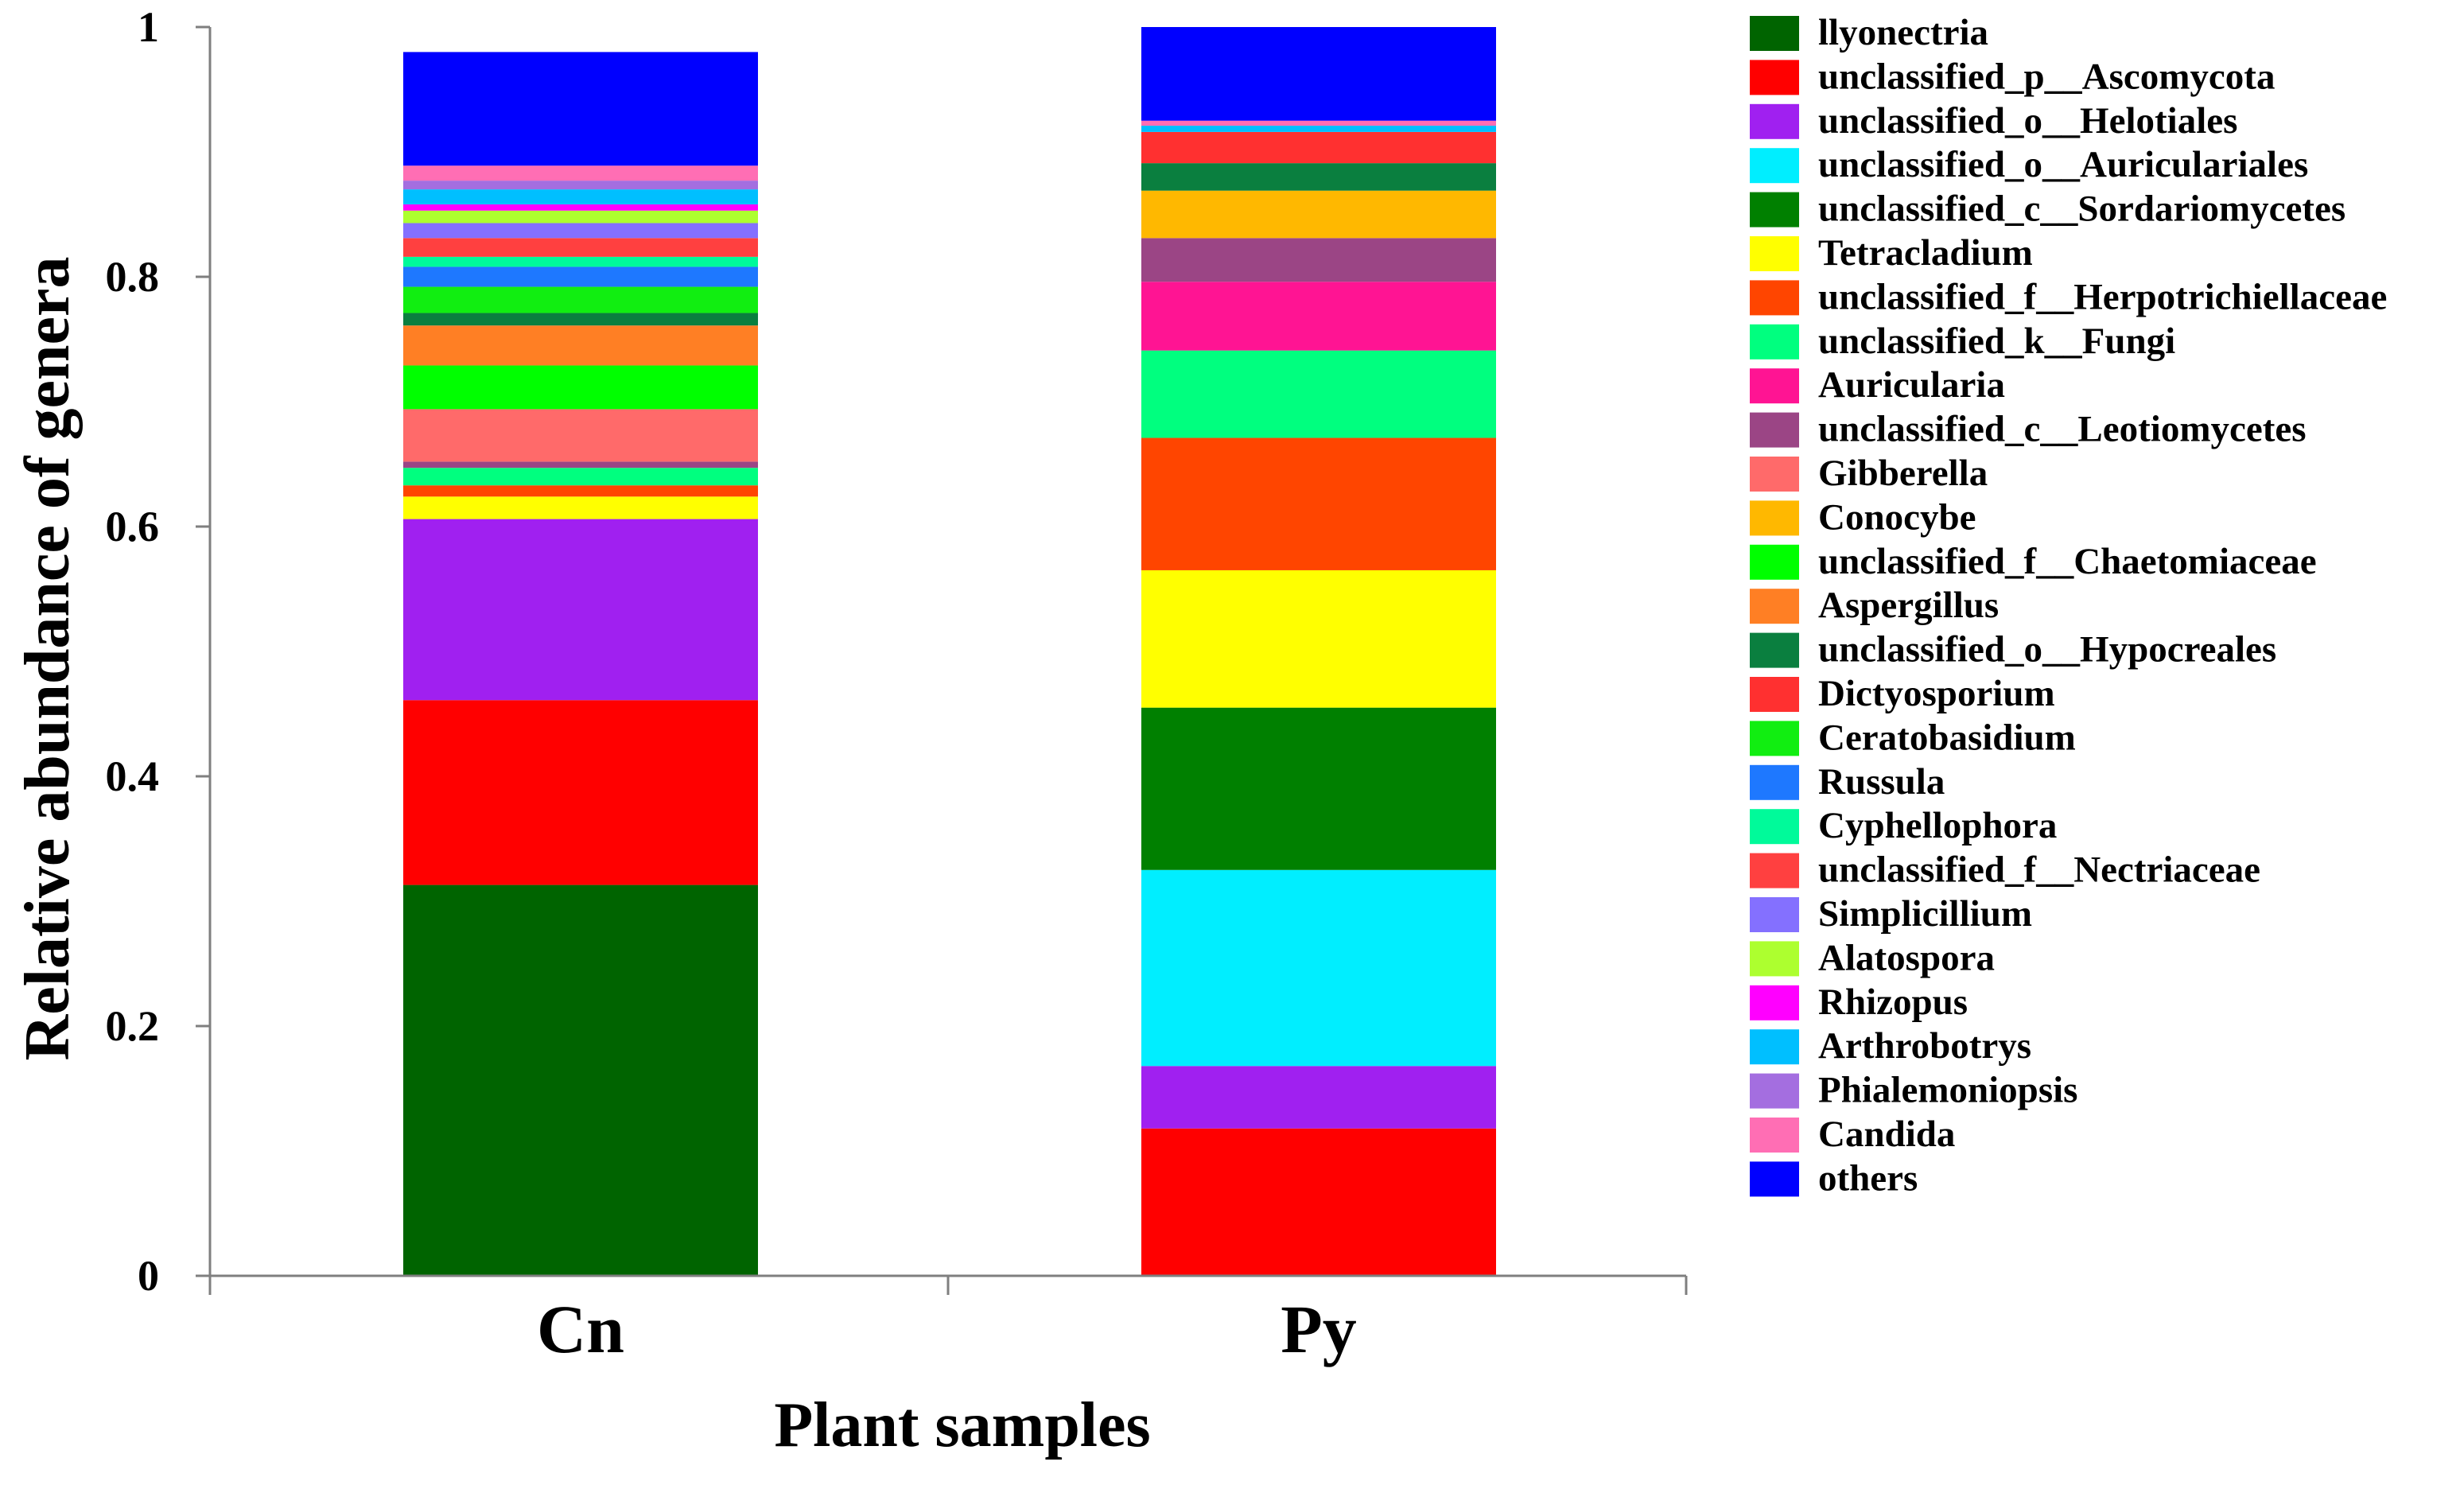 This screenshot has height=1485, width=2464. Describe the element at coordinates (1937, 825) in the screenshot. I see `legend-label: Cyphellophora` at that location.